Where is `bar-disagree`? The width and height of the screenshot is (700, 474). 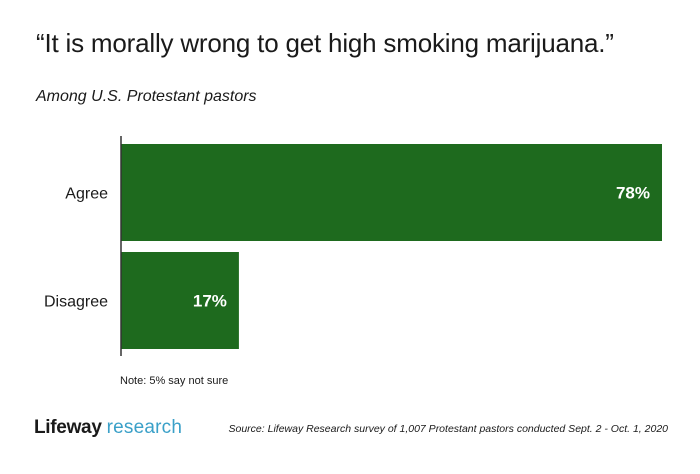 bar-disagree is located at coordinates (180, 300).